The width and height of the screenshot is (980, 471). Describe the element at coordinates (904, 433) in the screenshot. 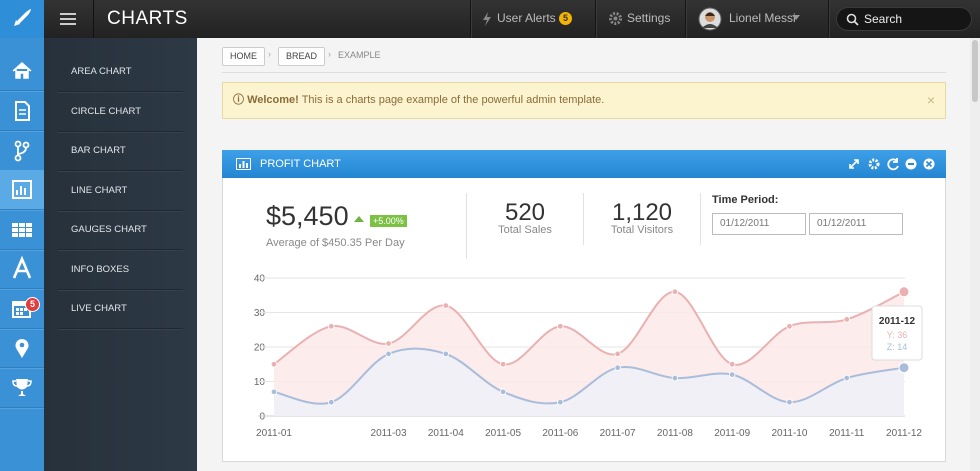

I see `x-tick-label: 2011-12` at that location.